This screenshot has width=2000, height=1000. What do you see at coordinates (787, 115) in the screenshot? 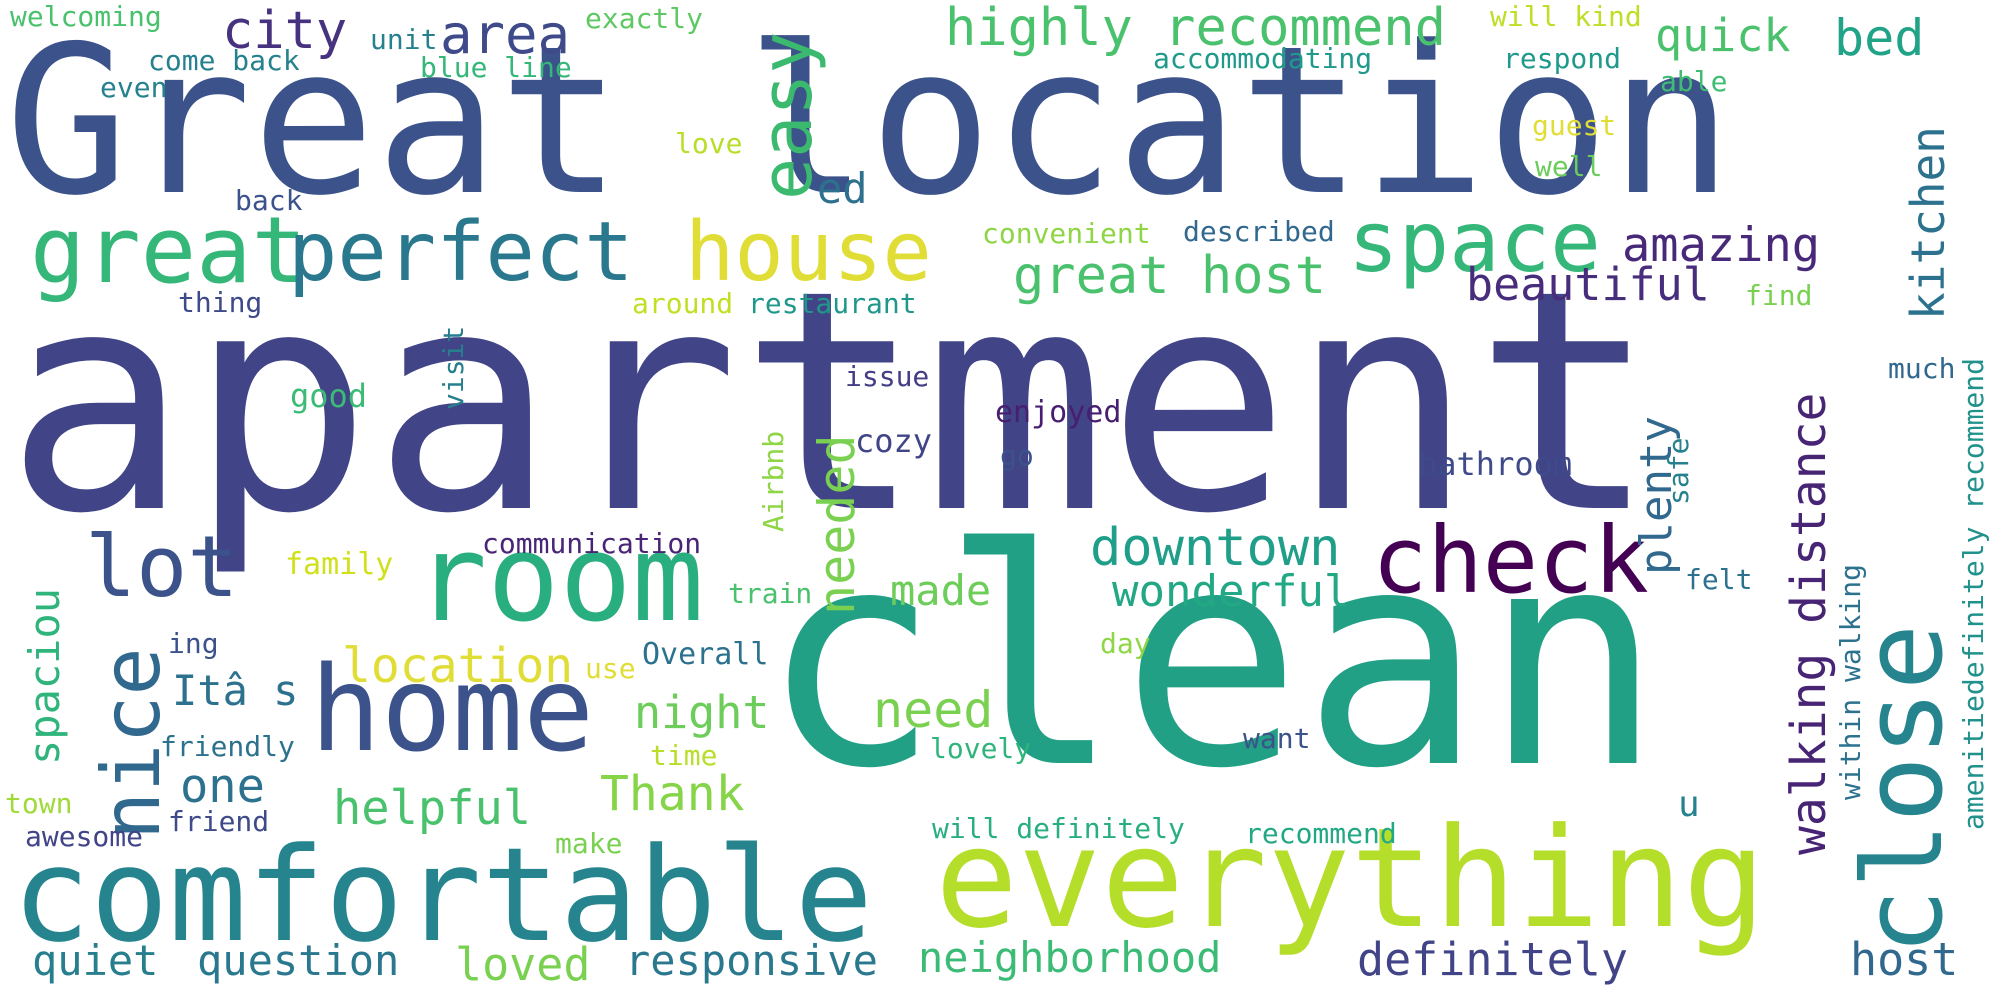
I see `word-easy: easy` at bounding box center [787, 115].